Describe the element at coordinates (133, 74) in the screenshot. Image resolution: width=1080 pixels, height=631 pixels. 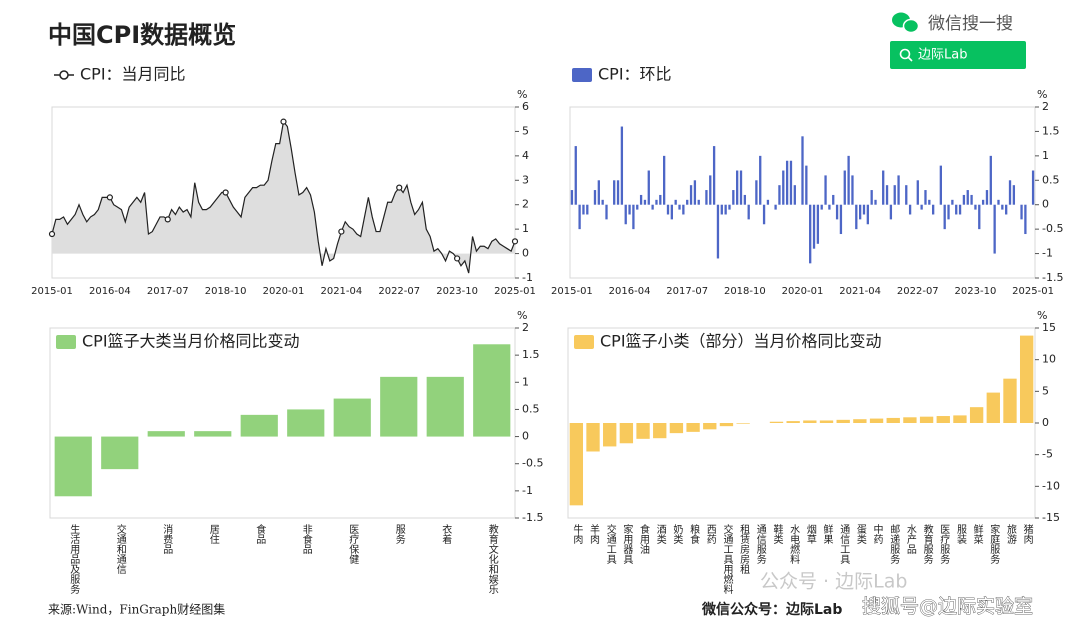
I see `legend-label: CPI：当月同比` at that location.